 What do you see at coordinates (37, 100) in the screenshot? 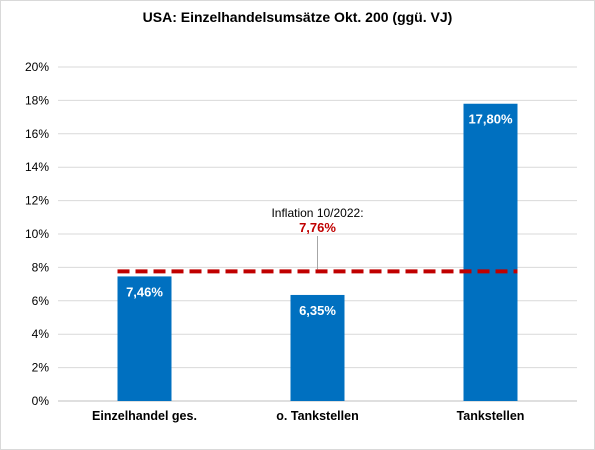
I see `y-tick-label: 18%` at bounding box center [37, 100].